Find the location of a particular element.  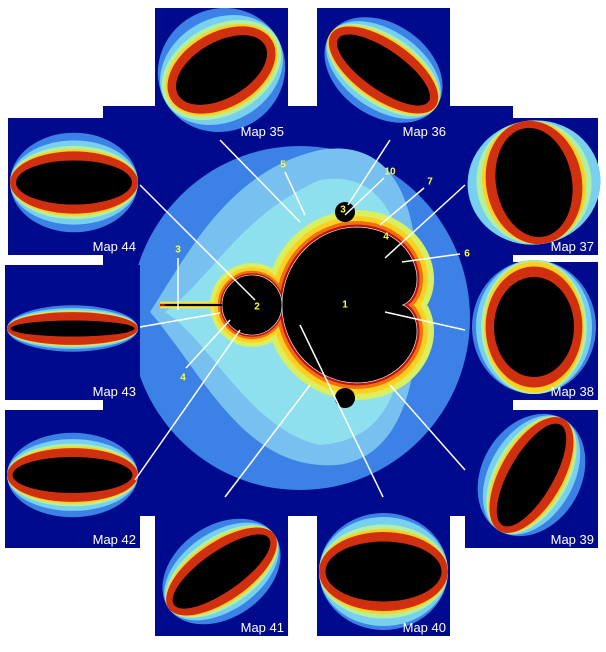

thumbnail: Map 40 is located at coordinates (383, 574).